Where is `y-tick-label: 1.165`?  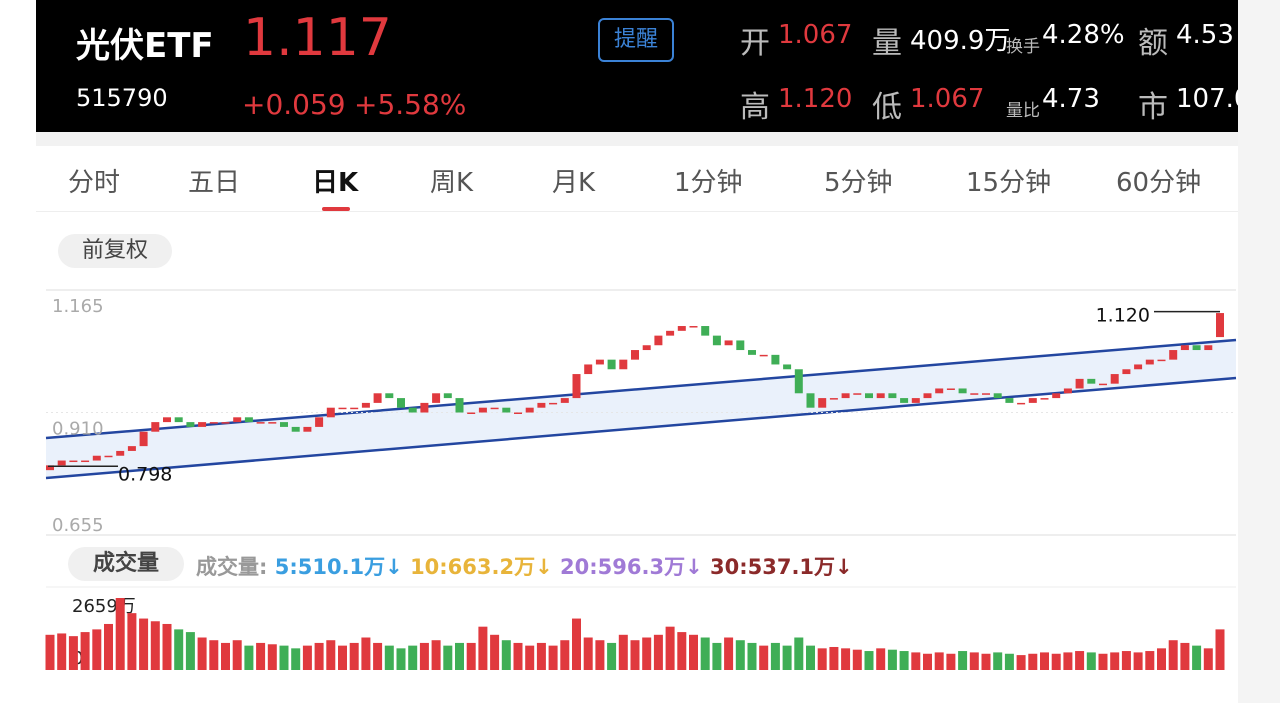 y-tick-label: 1.165 is located at coordinates (78, 306).